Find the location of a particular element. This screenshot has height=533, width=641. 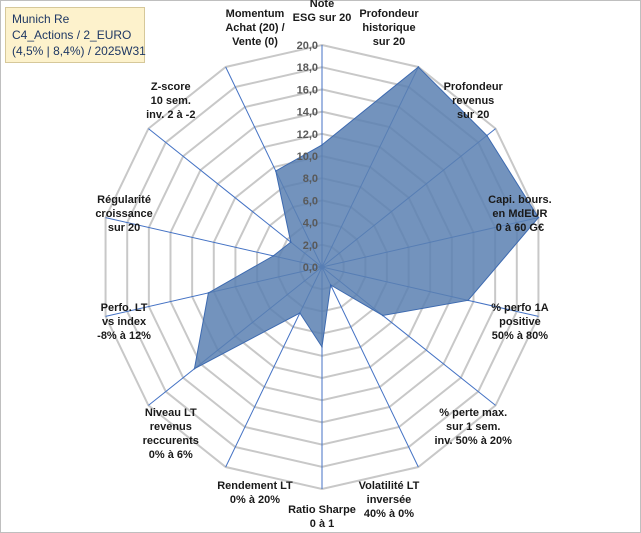

axis-label-line: ESG sur 20 is located at coordinates (322, 18).